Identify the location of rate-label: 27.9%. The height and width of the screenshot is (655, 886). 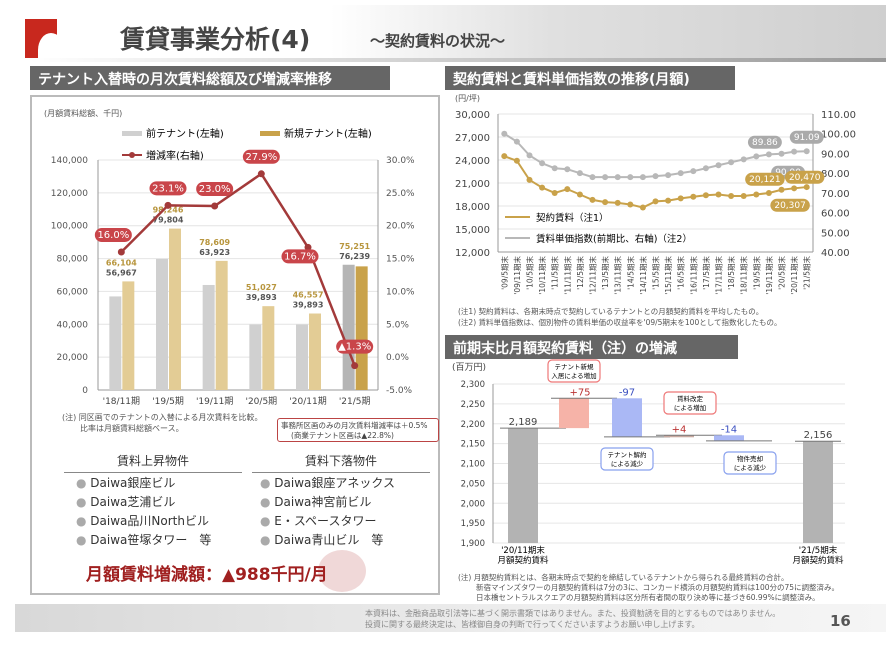
(261, 157).